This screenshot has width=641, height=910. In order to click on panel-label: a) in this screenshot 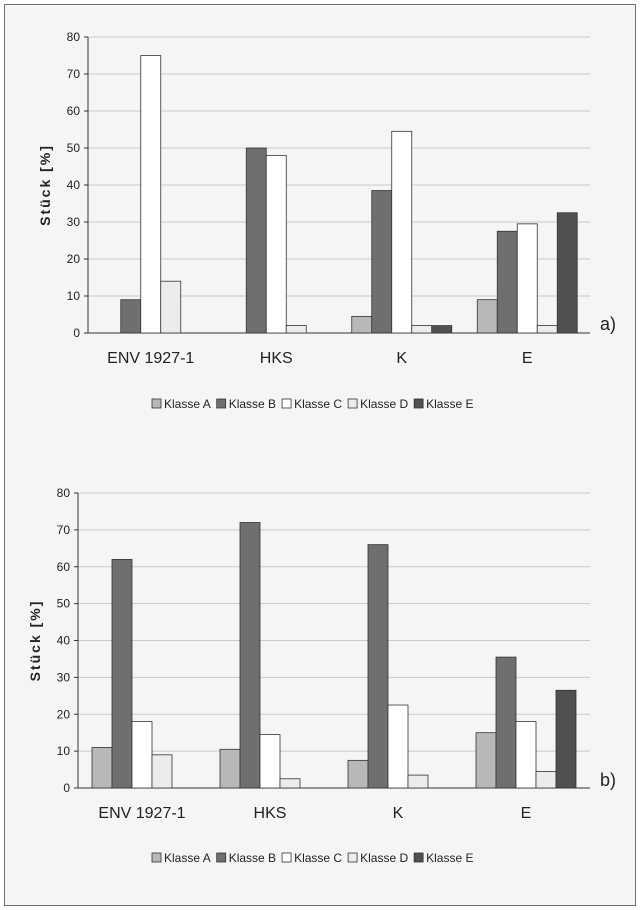, I will do `click(608, 324)`.